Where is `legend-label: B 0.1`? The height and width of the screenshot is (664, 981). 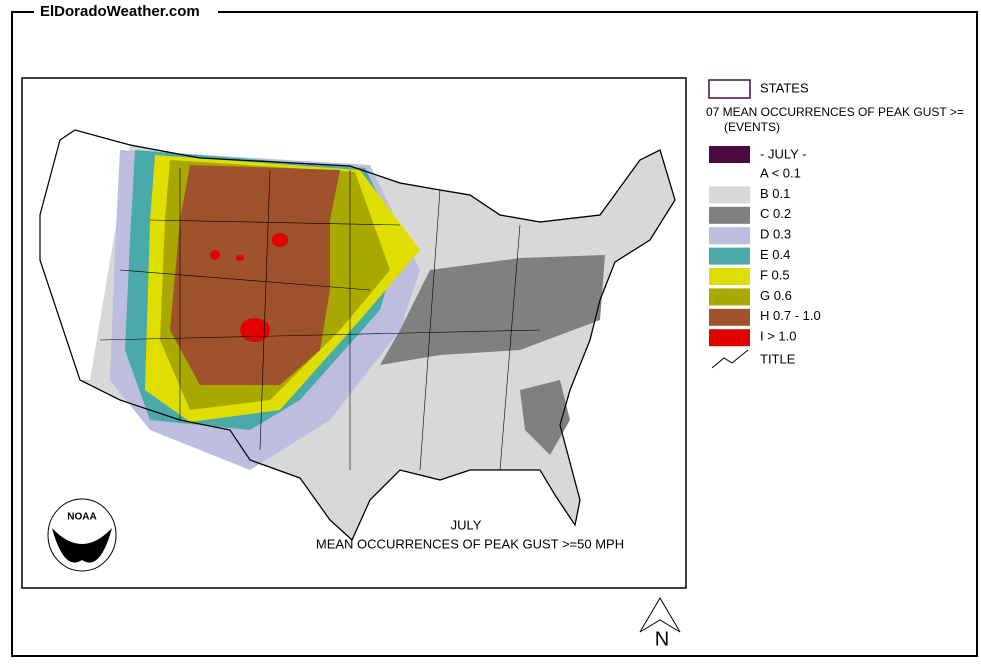 legend-label: B 0.1 is located at coordinates (775, 193).